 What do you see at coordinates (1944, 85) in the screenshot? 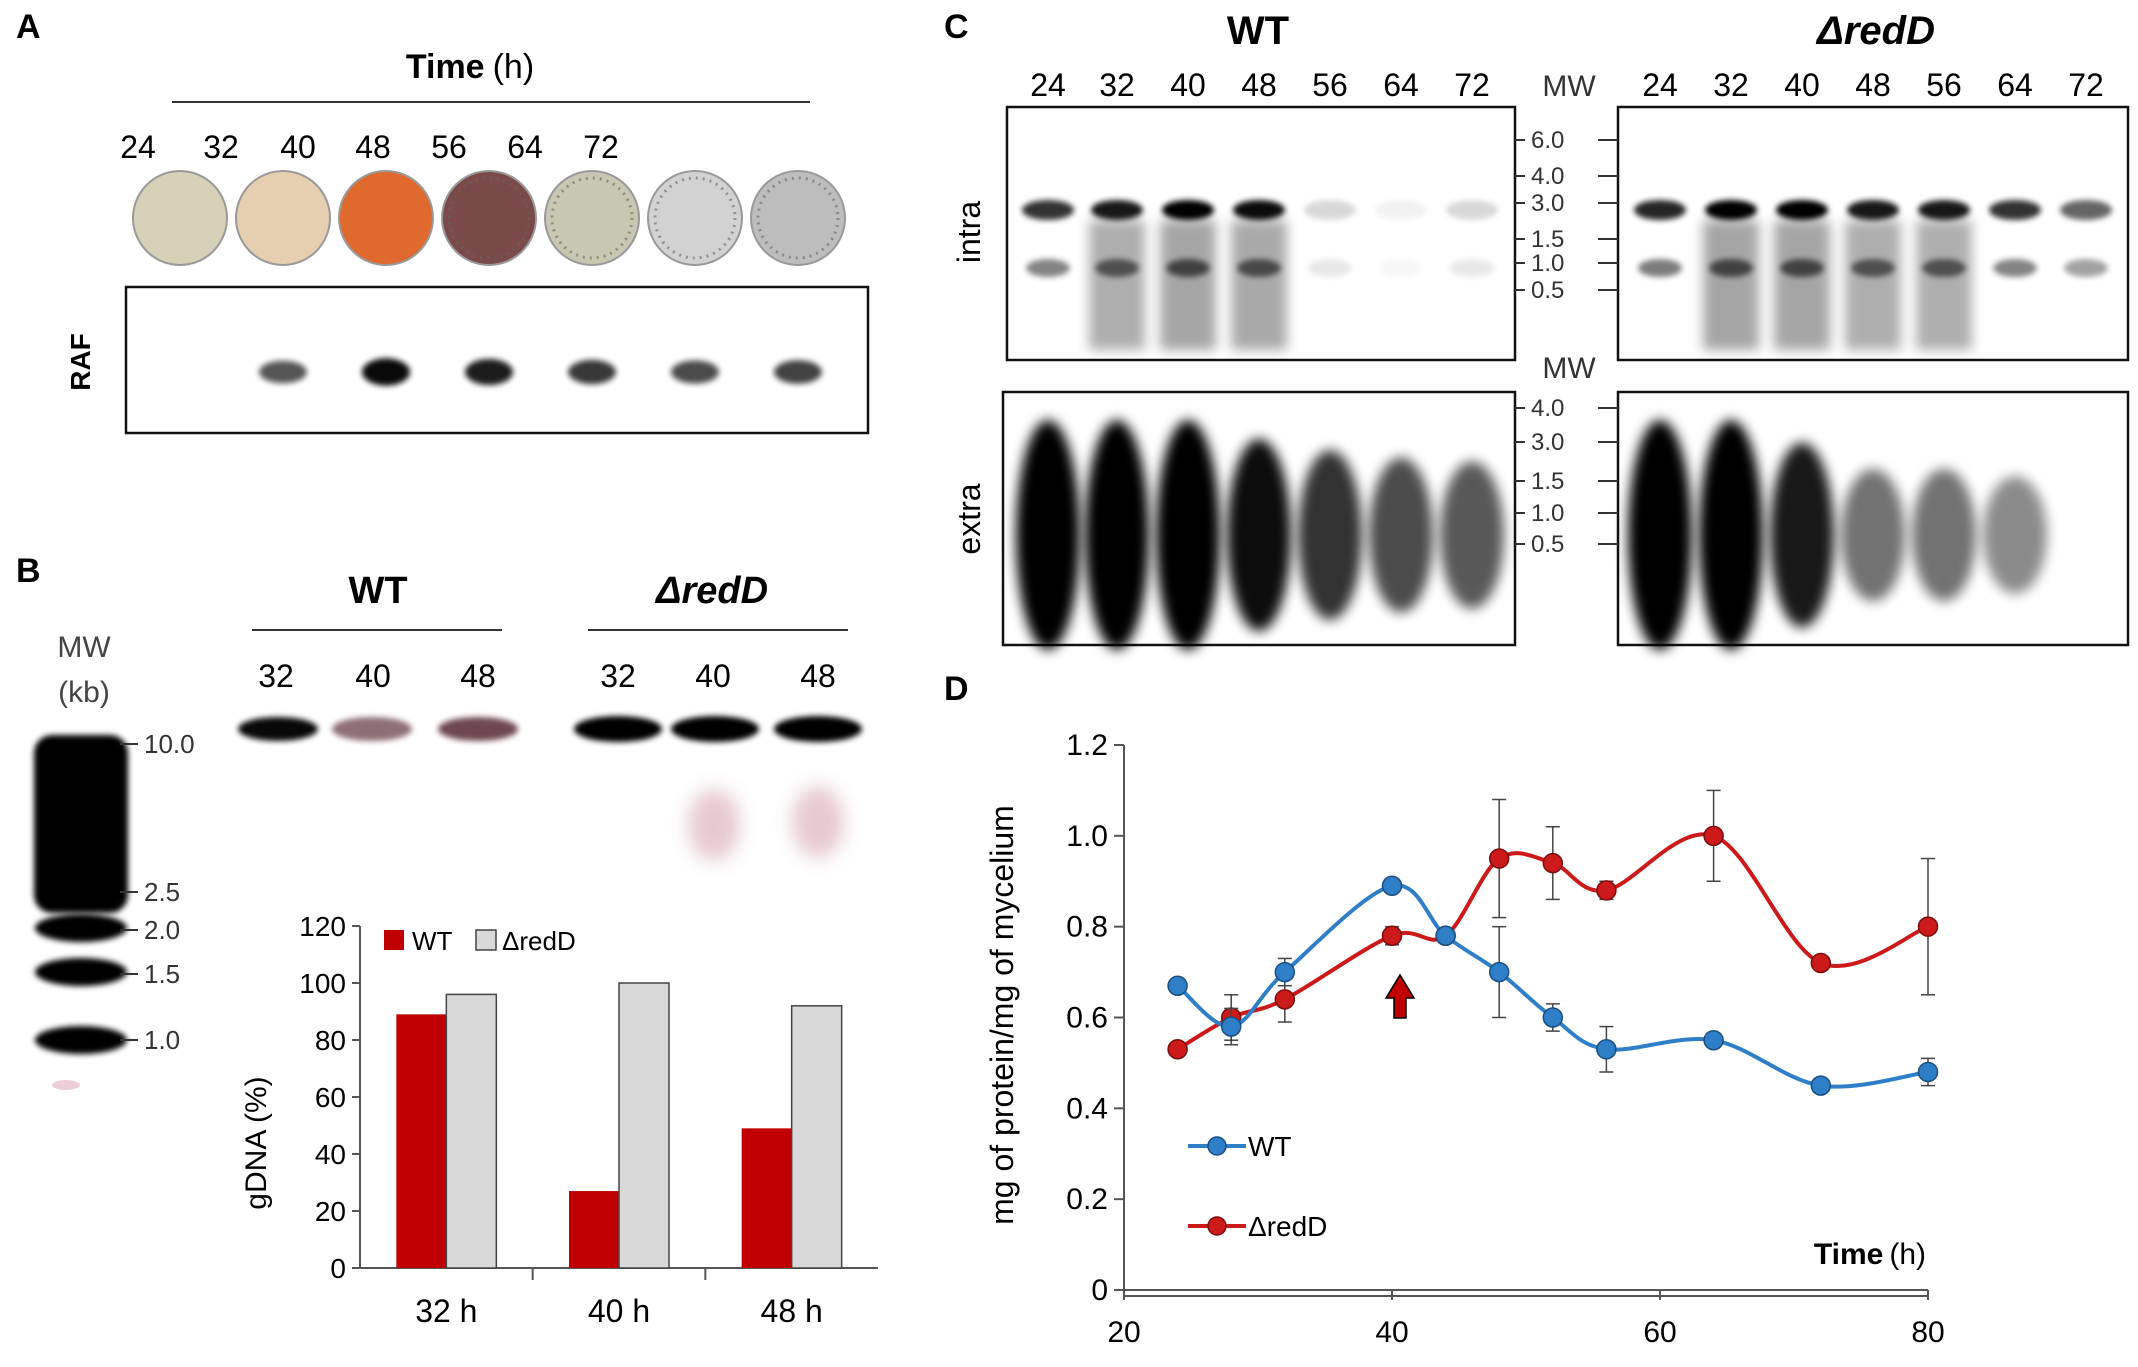
I see `lane-label-redd: 56` at bounding box center [1944, 85].